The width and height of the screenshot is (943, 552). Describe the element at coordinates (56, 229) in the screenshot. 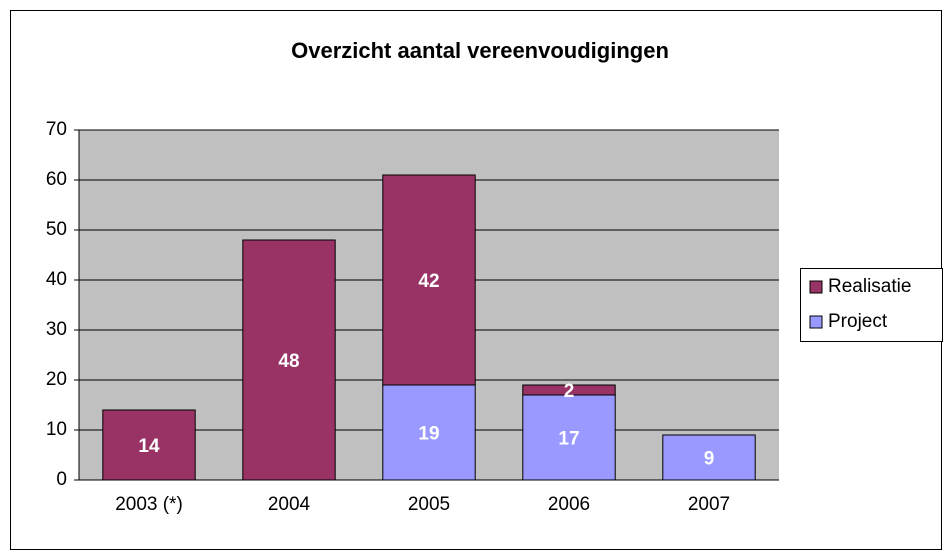

I see `y-tick-label: 50` at that location.